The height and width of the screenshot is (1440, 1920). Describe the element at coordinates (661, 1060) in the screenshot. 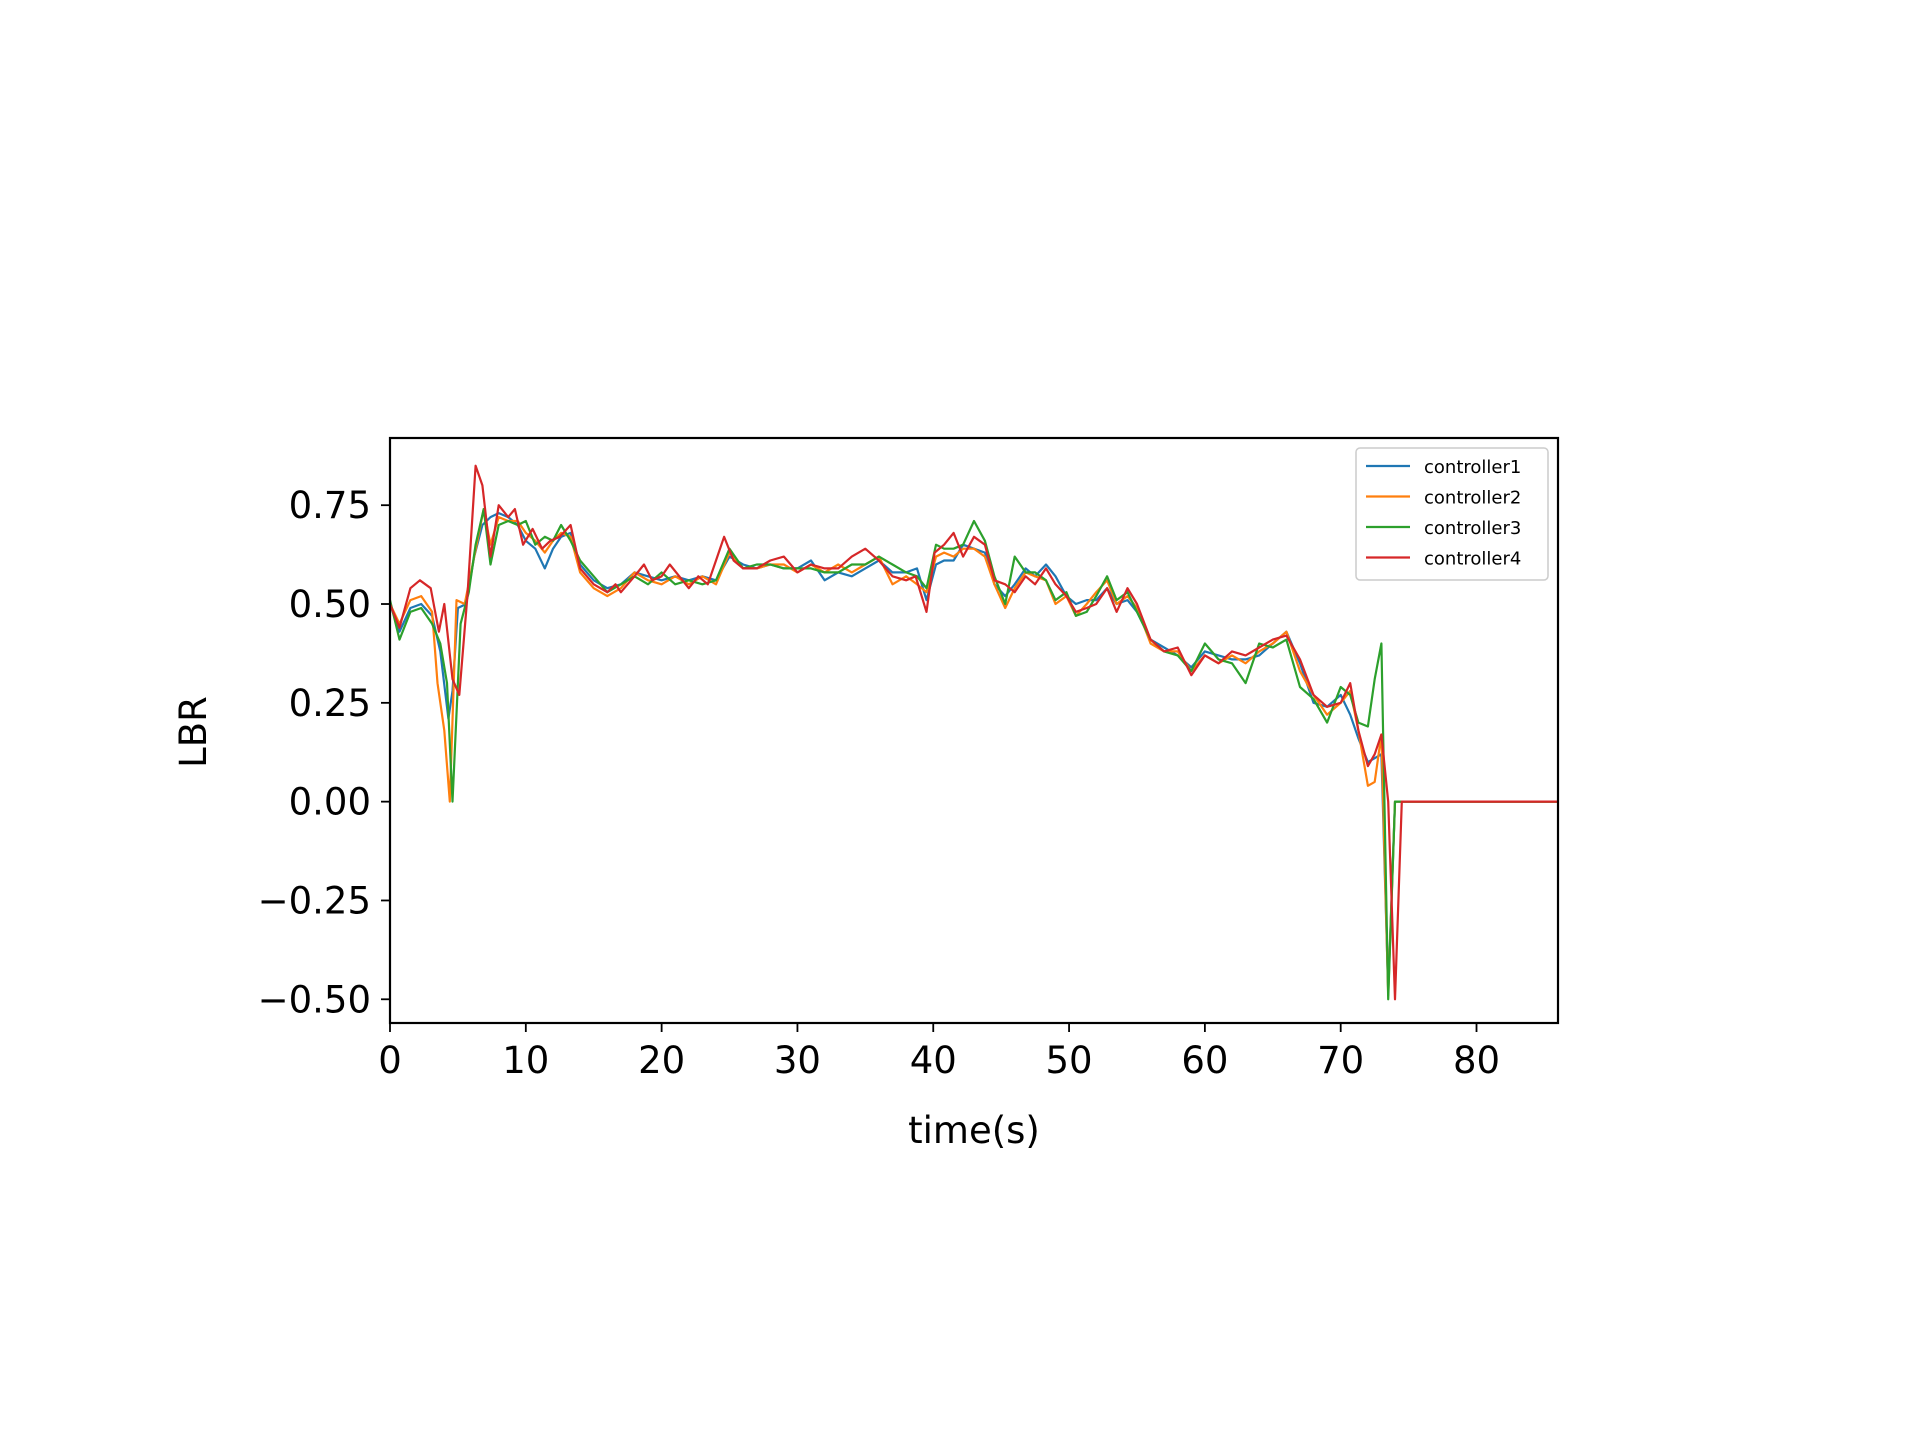

I see `x-tick-label: 20` at that location.